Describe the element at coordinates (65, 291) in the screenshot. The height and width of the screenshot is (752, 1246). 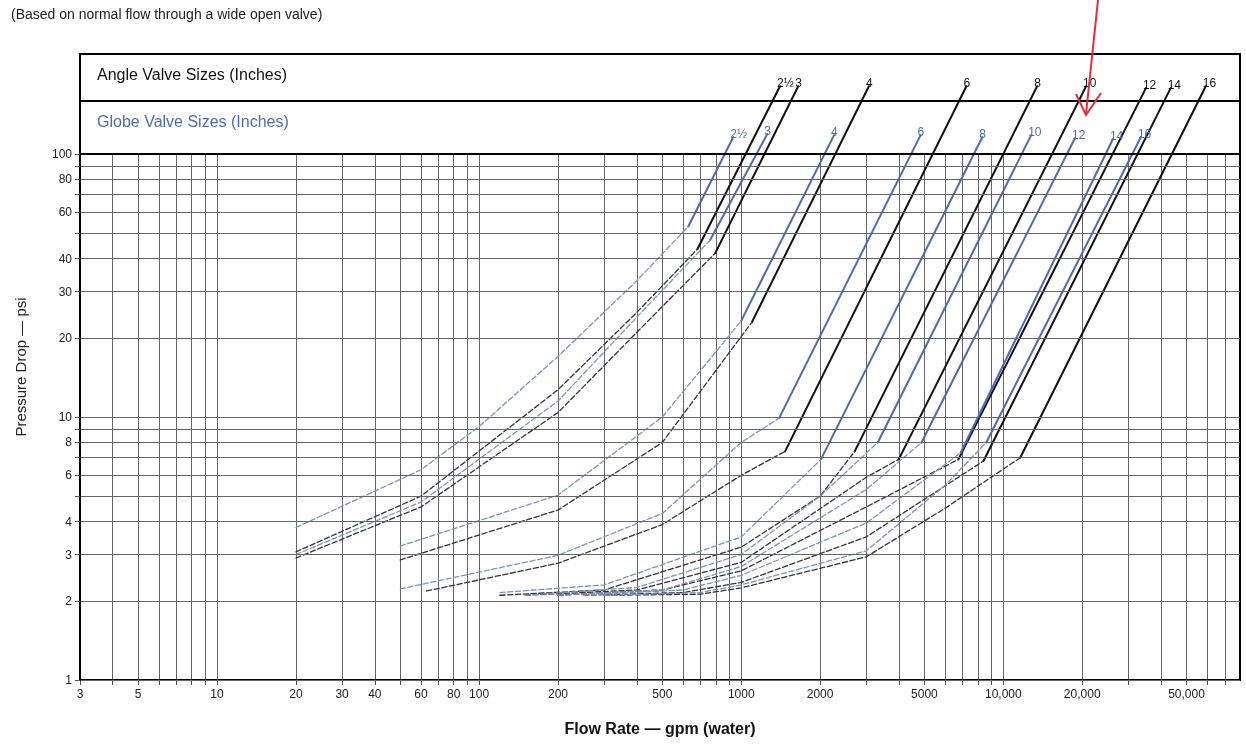
I see `y-tick-label: 30` at that location.